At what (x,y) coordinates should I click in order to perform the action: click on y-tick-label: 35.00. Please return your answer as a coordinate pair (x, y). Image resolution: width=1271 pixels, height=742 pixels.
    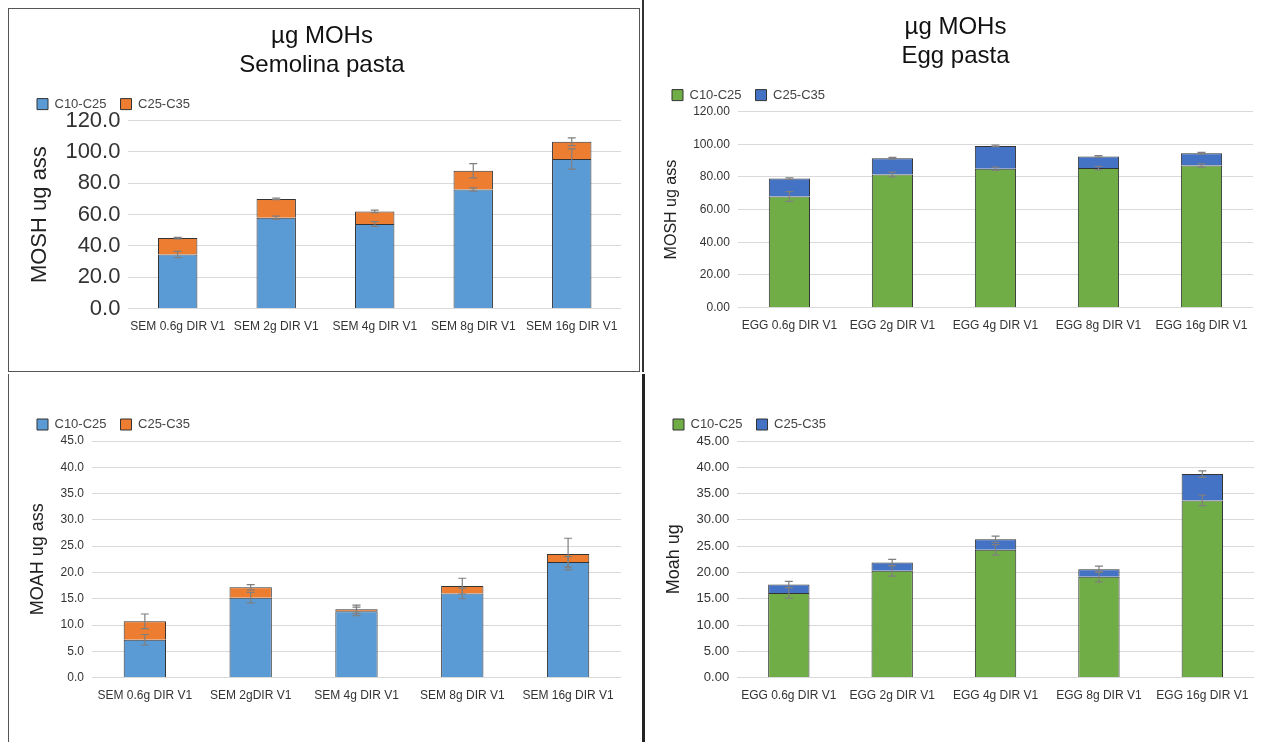
    Looking at the image, I should click on (713, 493).